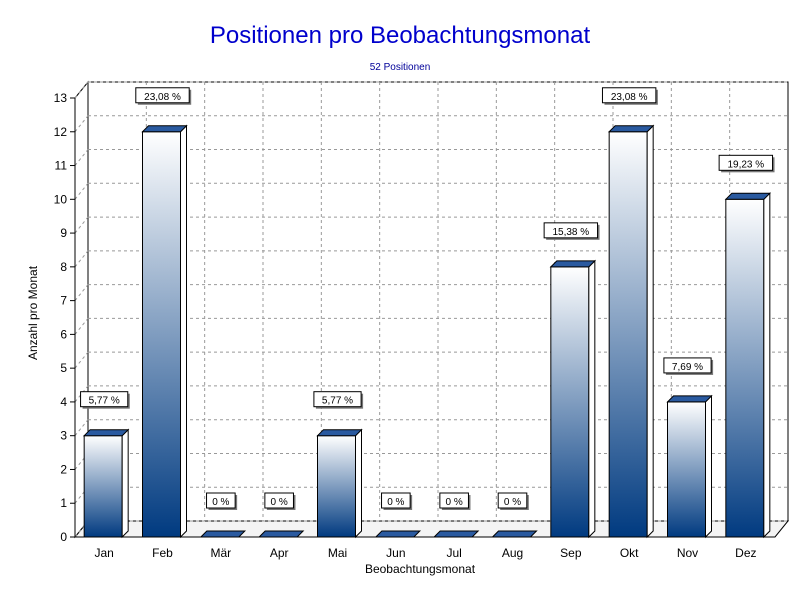 The image size is (800, 600). I want to click on data-label-text: 7,69 %, so click(687, 367).